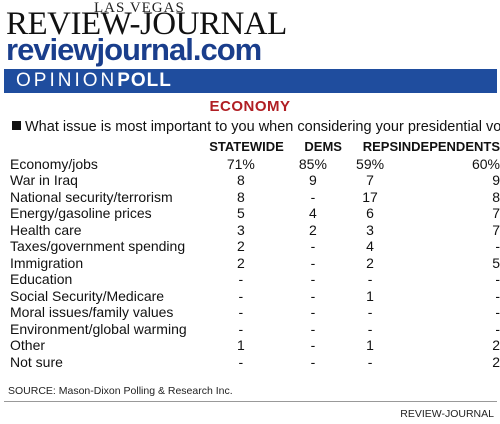  Describe the element at coordinates (104, 147) in the screenshot. I see `column-header-label` at that location.